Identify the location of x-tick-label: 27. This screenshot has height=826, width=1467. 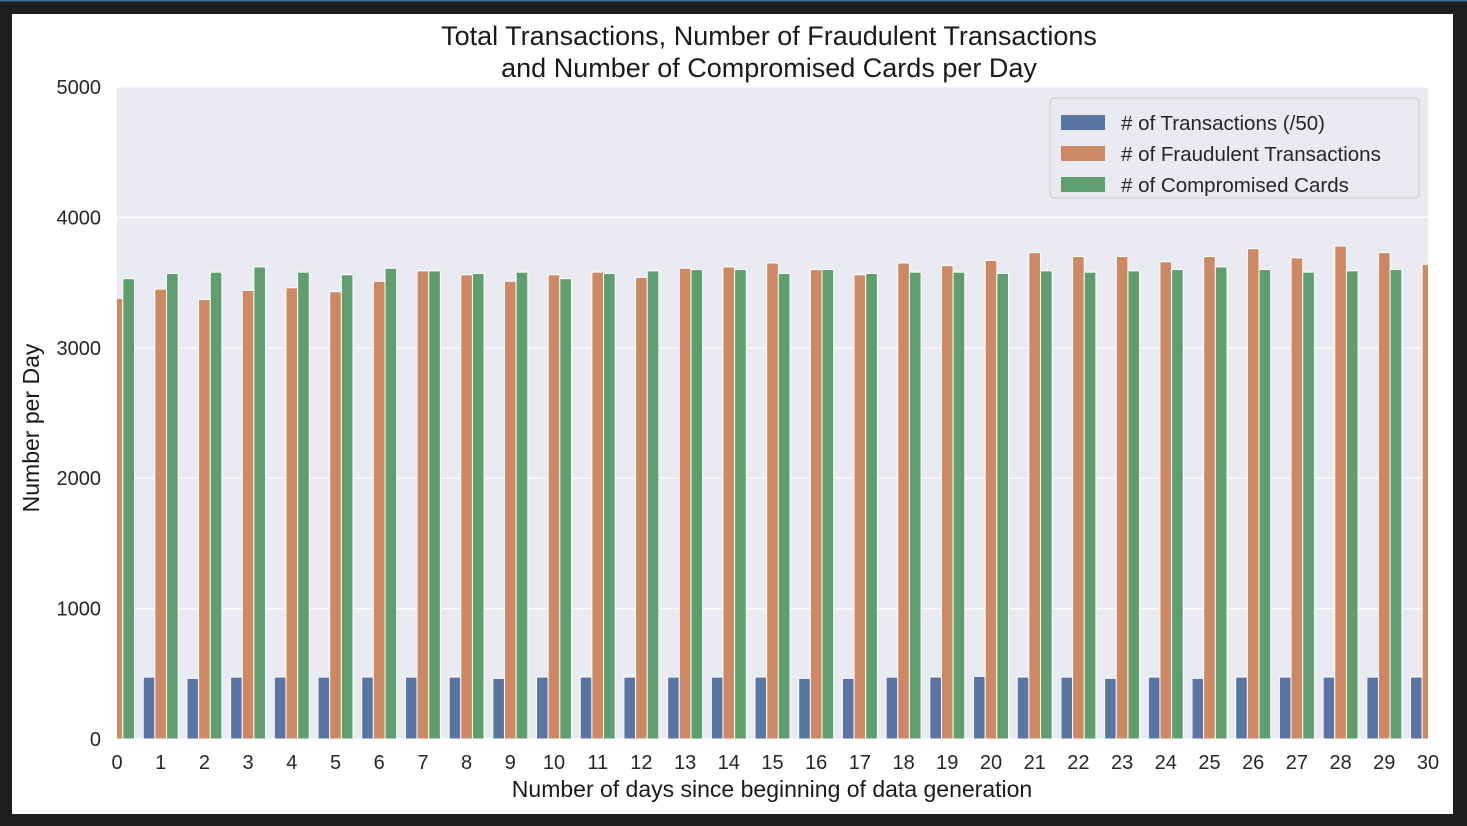
(1297, 763).